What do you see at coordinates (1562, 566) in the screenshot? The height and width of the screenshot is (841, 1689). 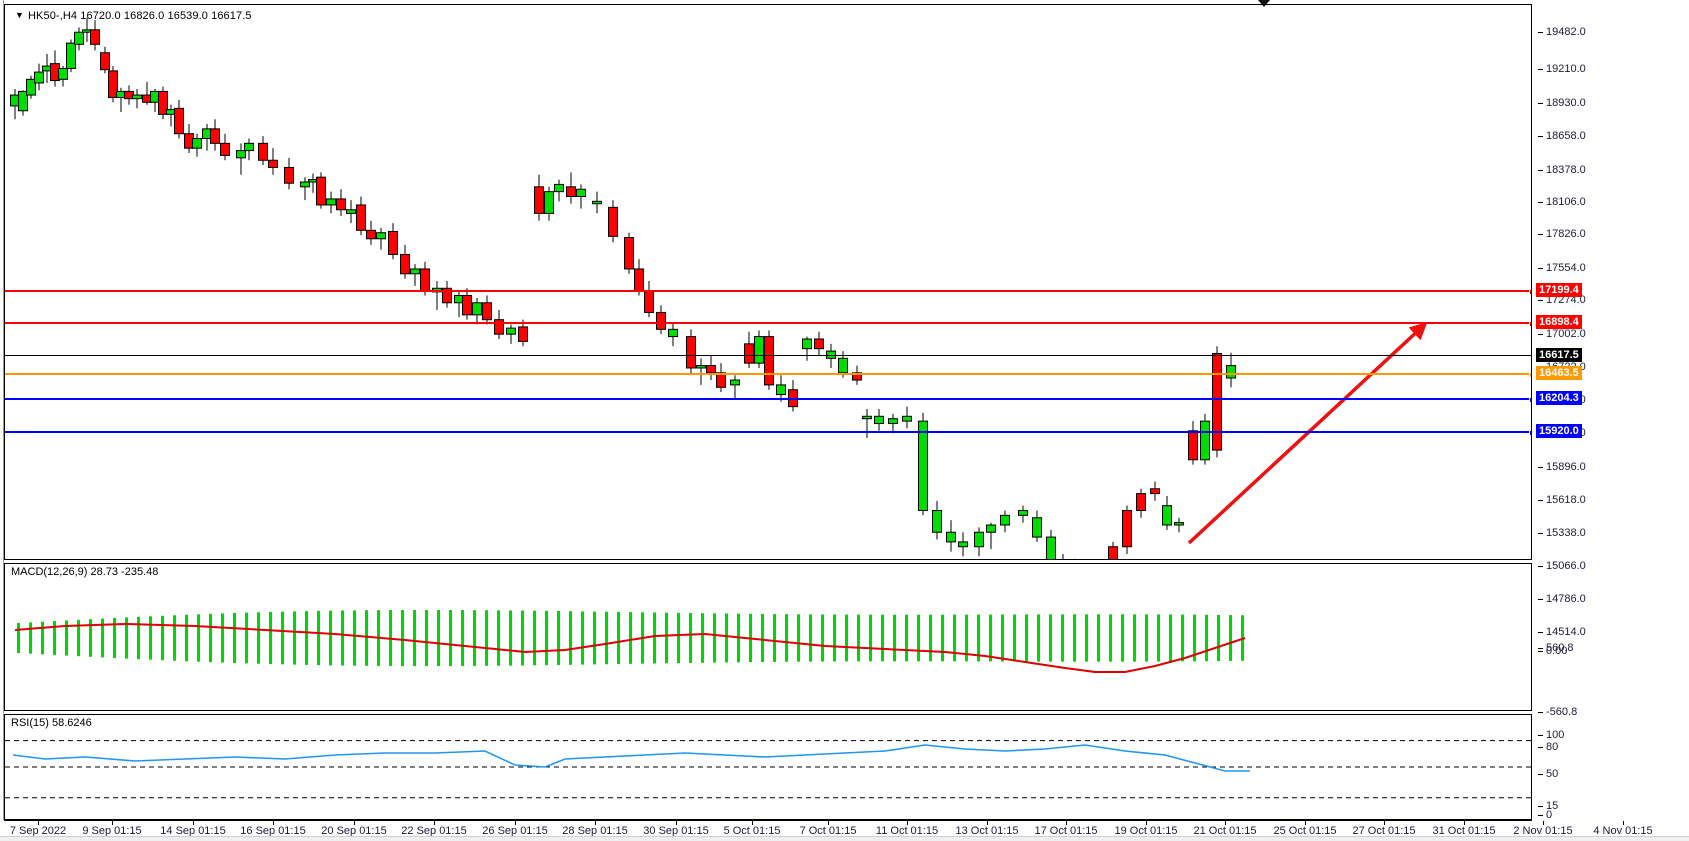 I see `price-axis-tick: 15066.0` at bounding box center [1562, 566].